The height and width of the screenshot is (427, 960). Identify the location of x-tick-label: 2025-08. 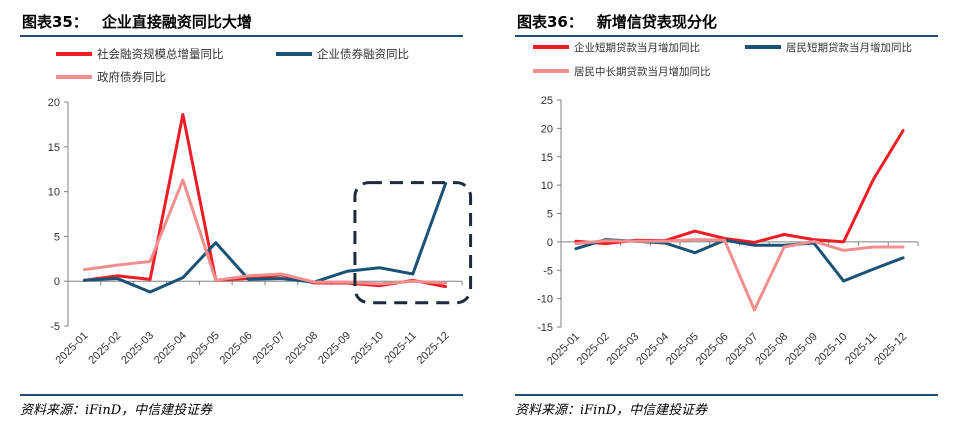
(301, 348).